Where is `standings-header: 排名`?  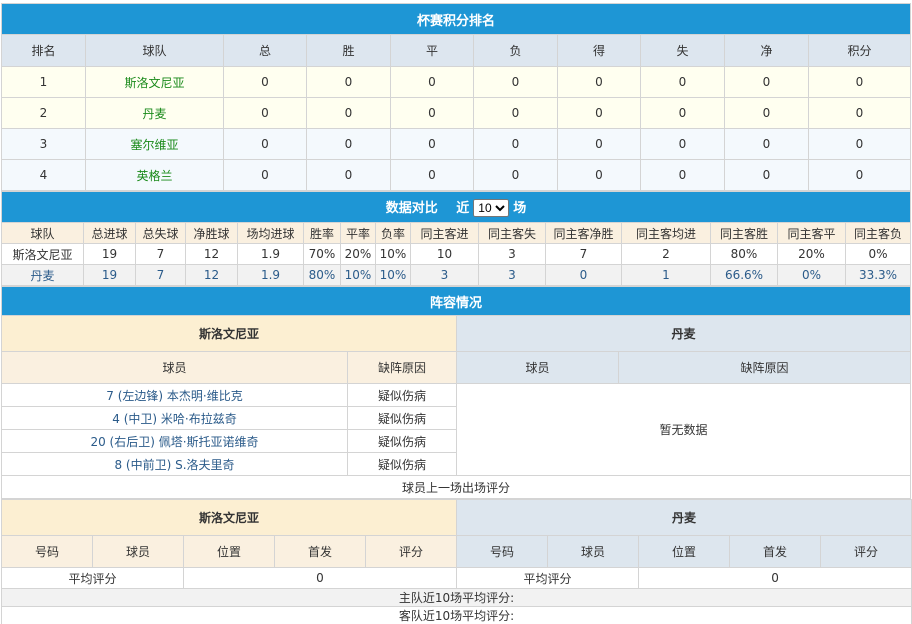
standings-header: 排名 is located at coordinates (44, 51).